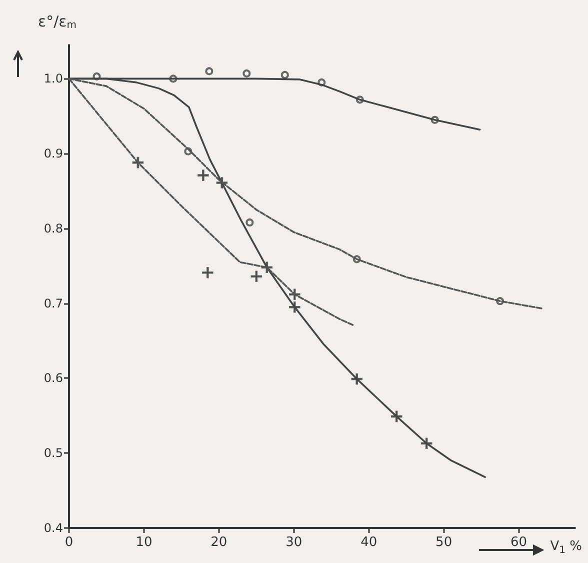 This screenshot has width=588, height=563. What do you see at coordinates (53, 79) in the screenshot?
I see `y-tick-label: 1.0` at bounding box center [53, 79].